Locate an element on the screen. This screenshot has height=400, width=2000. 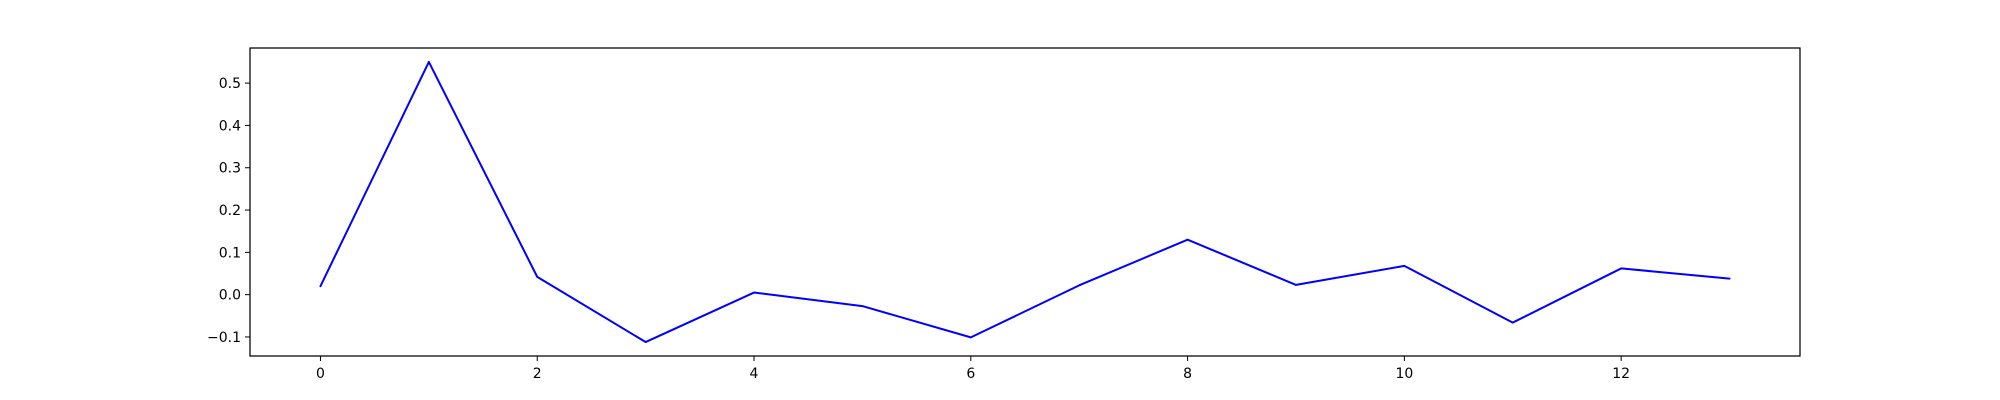
x-tick-label: 4 is located at coordinates (754, 374).